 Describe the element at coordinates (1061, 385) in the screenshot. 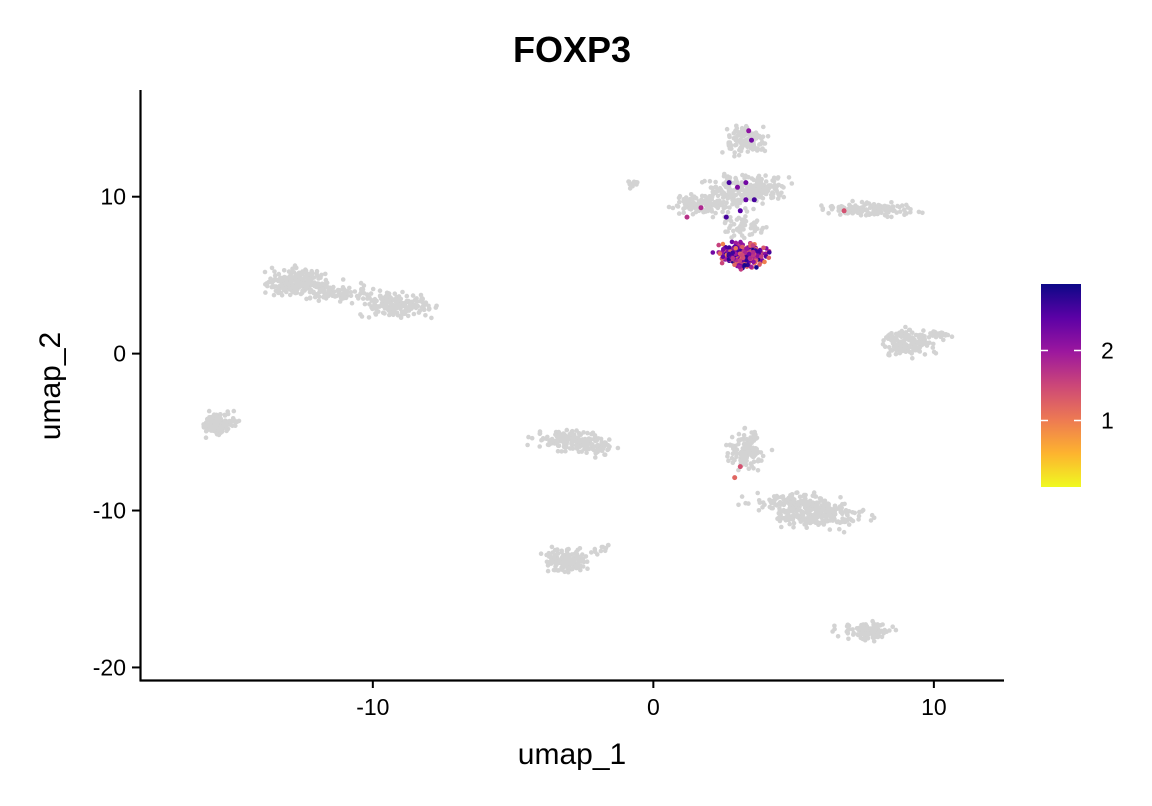

I see `colorbar` at that location.